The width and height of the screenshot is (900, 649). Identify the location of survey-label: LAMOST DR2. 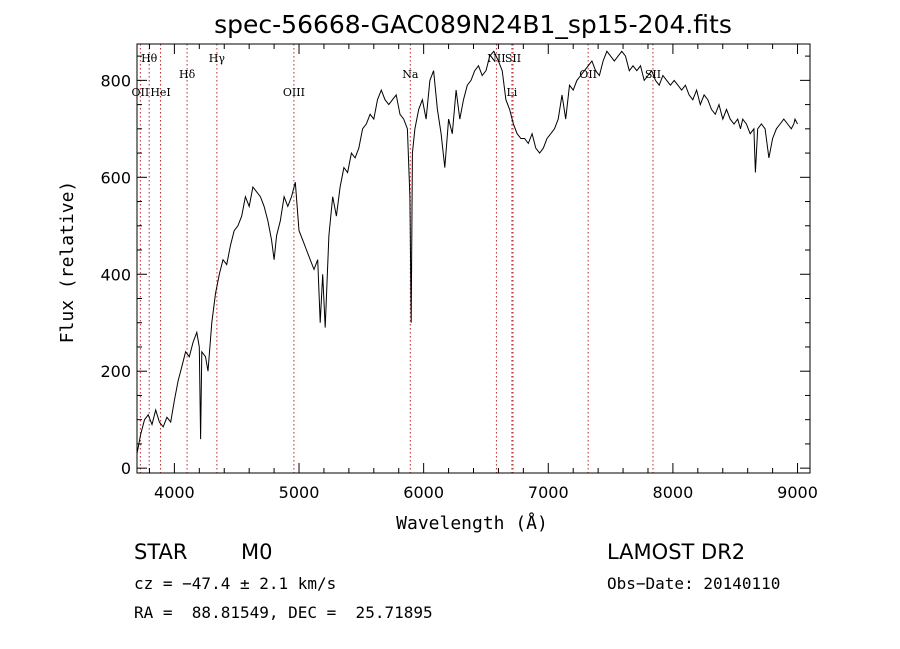
(676, 552).